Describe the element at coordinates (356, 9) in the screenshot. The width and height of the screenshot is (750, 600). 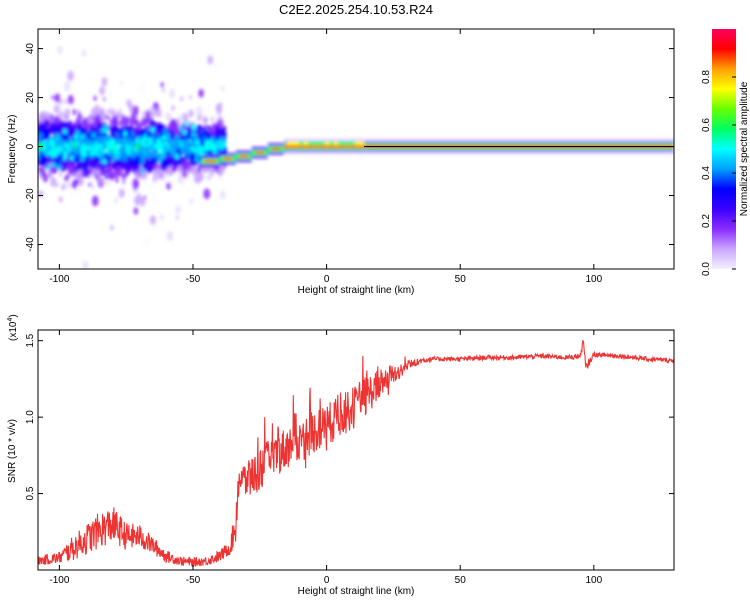
I see `figure-title: C2E2.2025.254.10.53.R24` at that location.